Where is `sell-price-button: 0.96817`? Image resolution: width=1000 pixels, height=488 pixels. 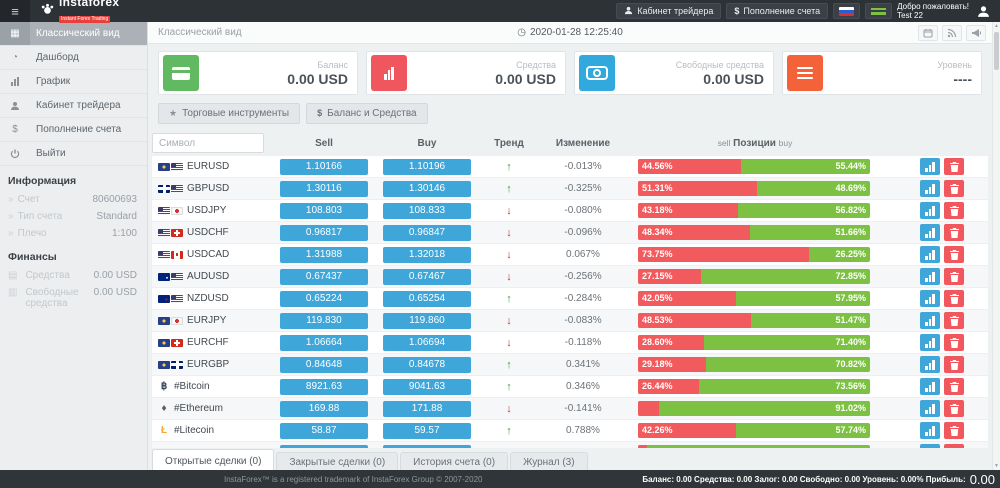
sell-price-button: 0.96817 is located at coordinates (324, 232).